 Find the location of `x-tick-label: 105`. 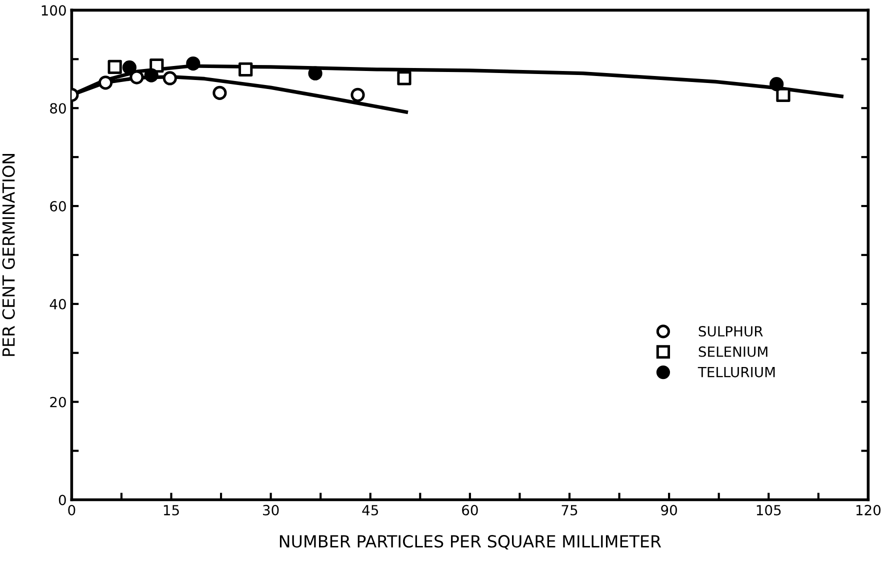

x-tick-label: 105 is located at coordinates (768, 510).